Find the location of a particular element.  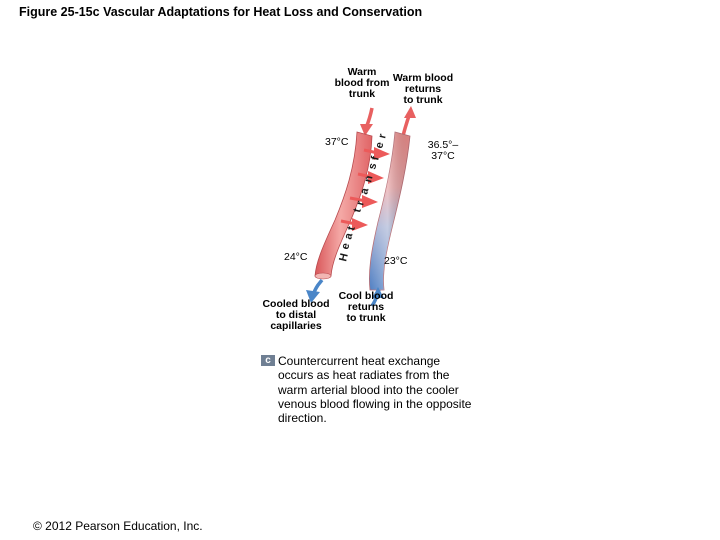

heat-letter: n is located at coordinates (368, 179).